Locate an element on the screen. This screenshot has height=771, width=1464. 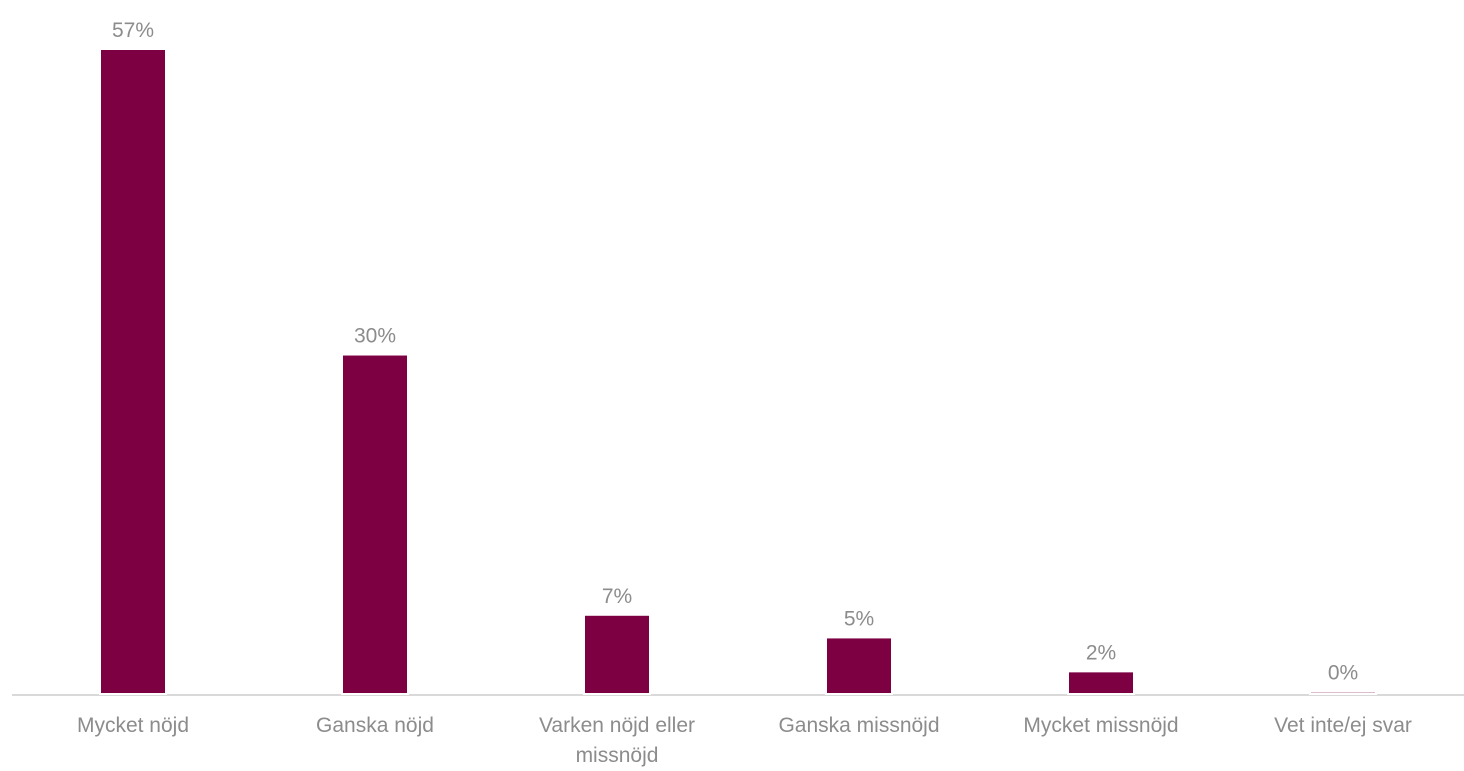
x-tick-label: Mycket nöjd is located at coordinates (133, 725).